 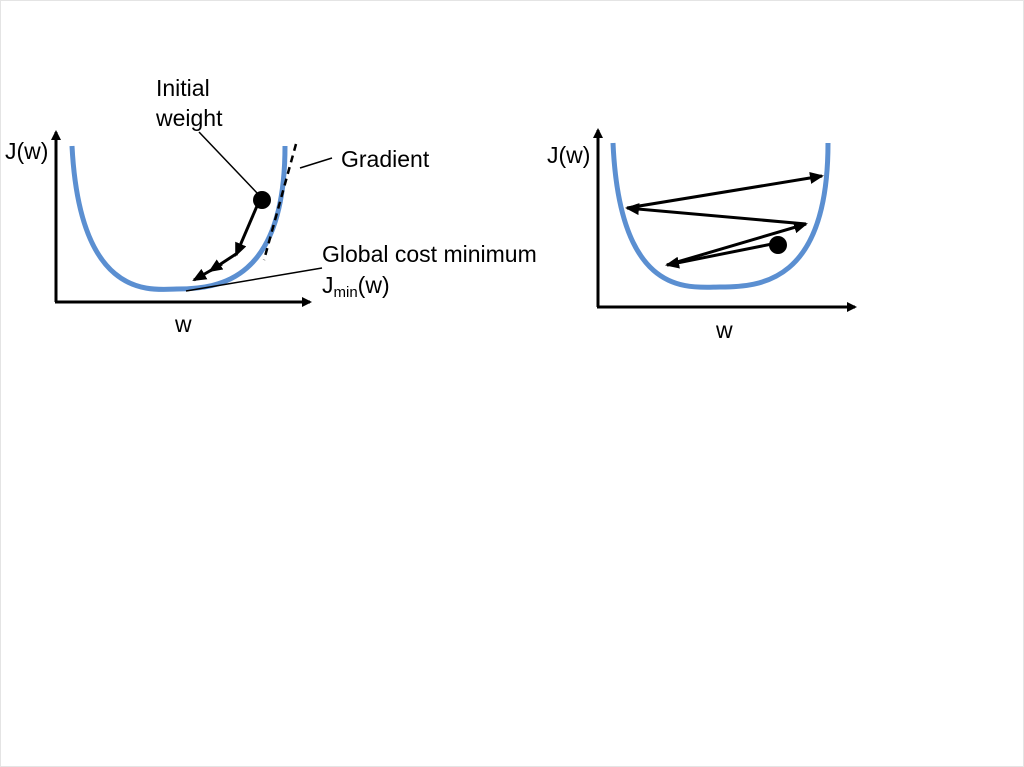 I want to click on overshoot-start-ball, so click(x=778, y=245).